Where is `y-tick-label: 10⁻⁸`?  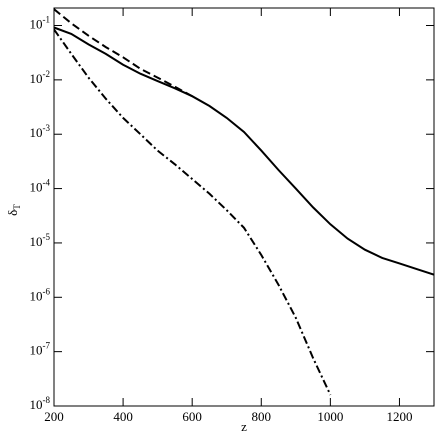 y-tick-label: 10⁻⁸ is located at coordinates (40, 403).